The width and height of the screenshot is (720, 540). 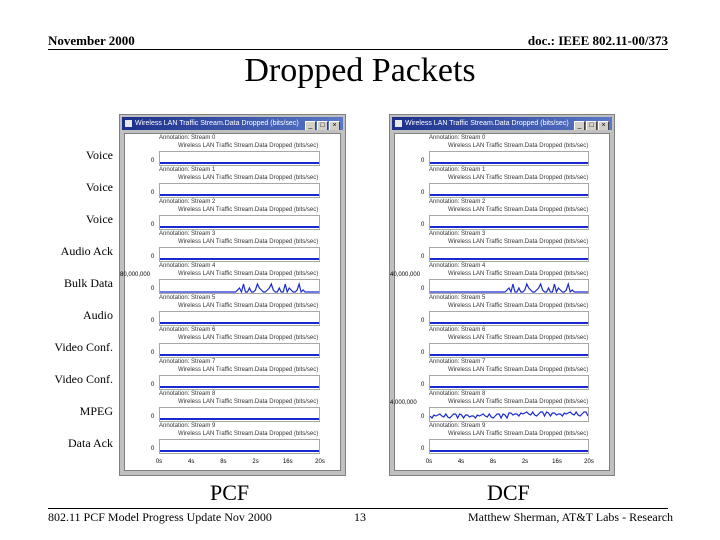 I want to click on app-icon, so click(x=128, y=123).